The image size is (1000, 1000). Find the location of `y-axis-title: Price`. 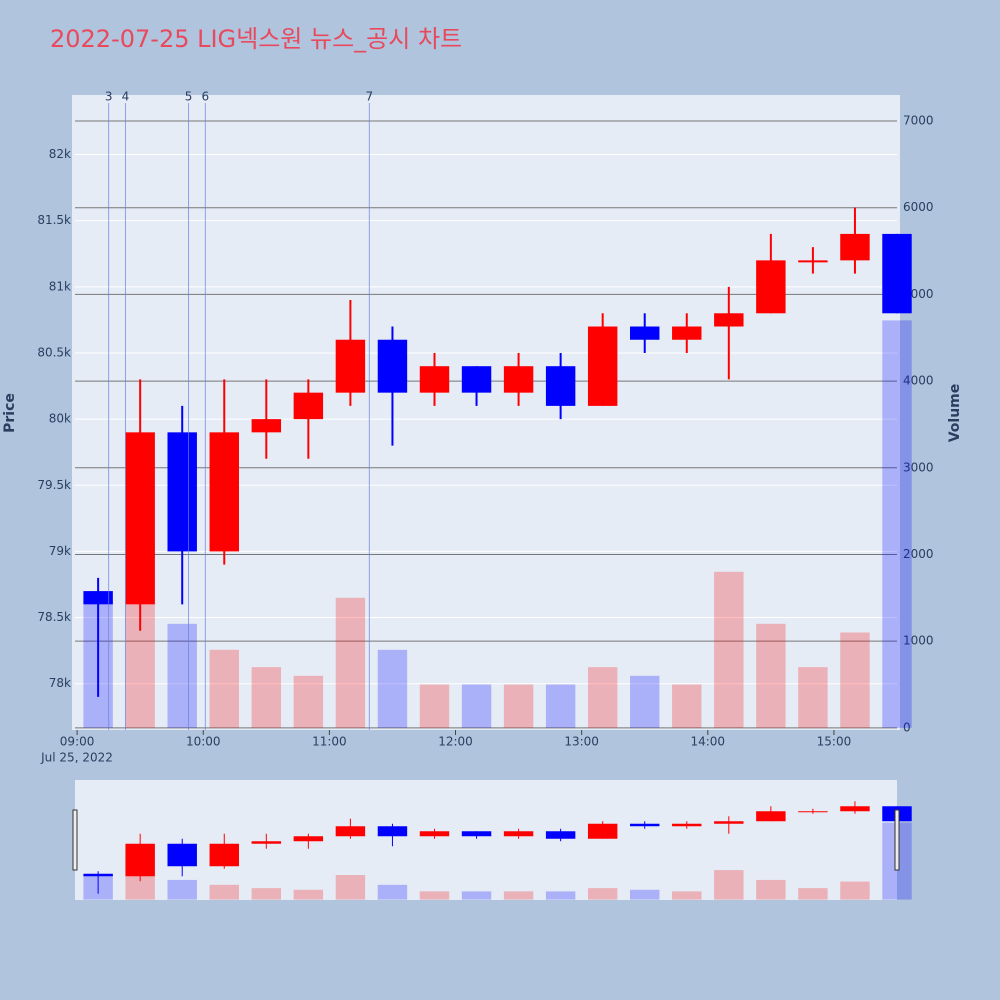

y-axis-title: Price is located at coordinates (10, 413).